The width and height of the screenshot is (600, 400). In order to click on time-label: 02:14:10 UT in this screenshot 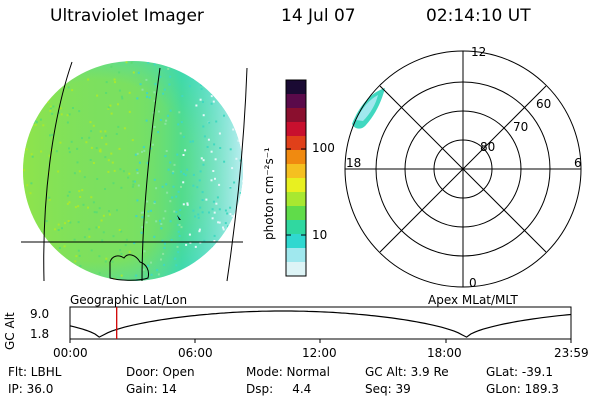, I will do `click(478, 16)`.